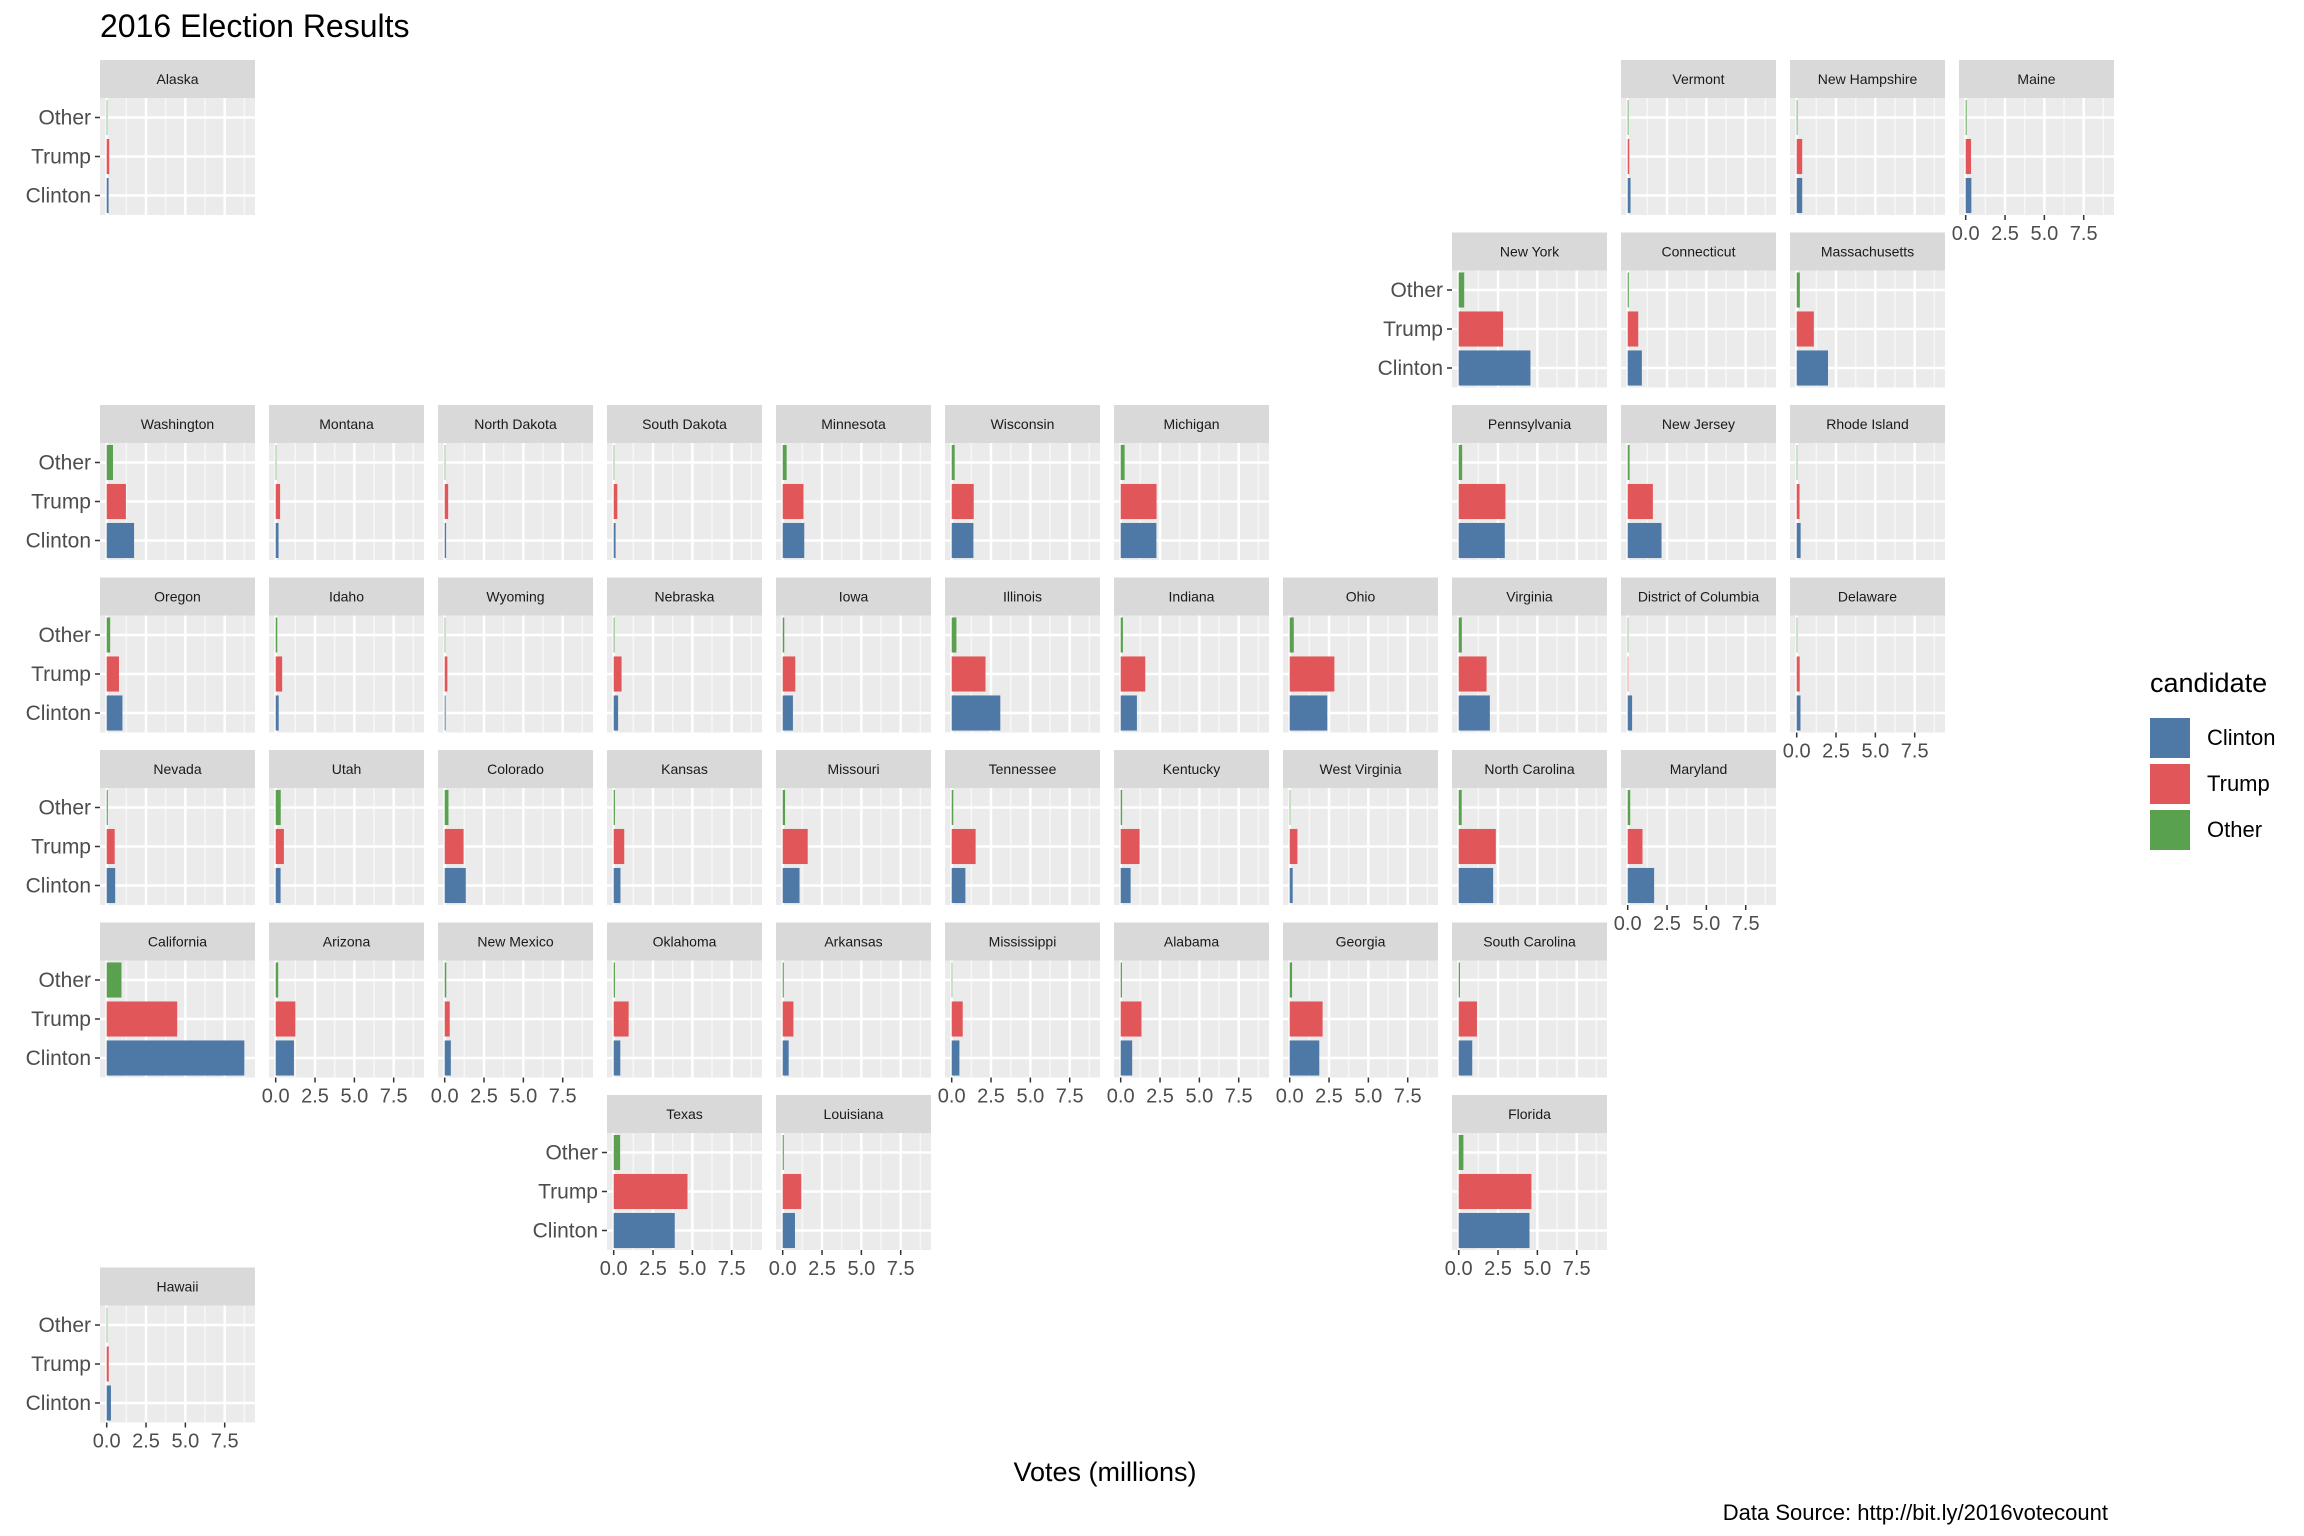 Image resolution: width=2304 pixels, height=1536 pixels. Describe the element at coordinates (1121, 980) in the screenshot. I see `bar-alabama-other` at that location.